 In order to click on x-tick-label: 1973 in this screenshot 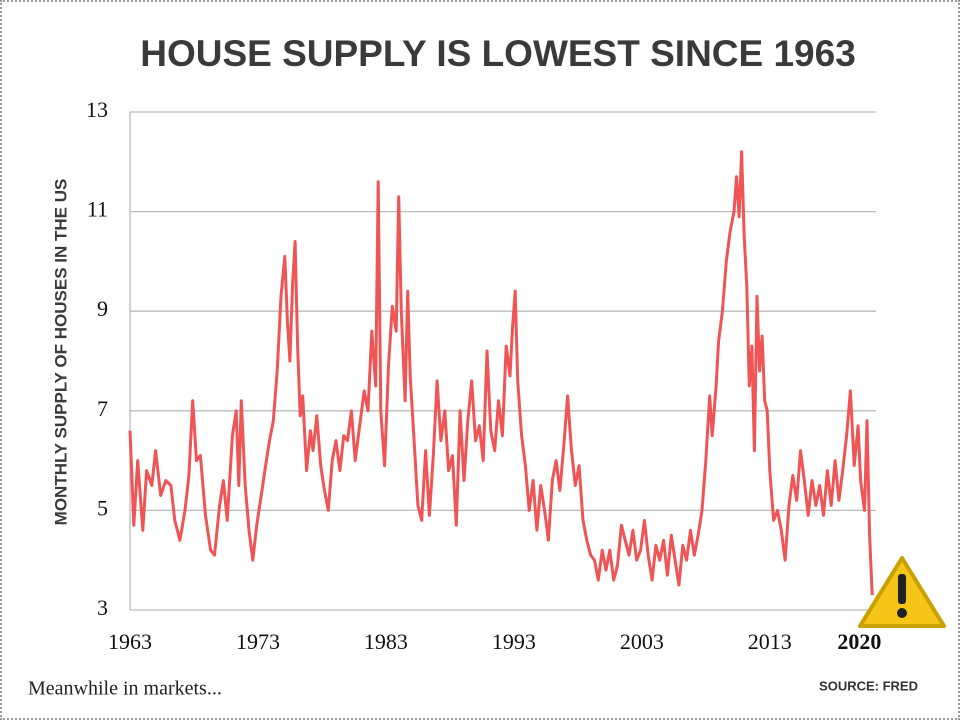, I will do `click(258, 641)`.